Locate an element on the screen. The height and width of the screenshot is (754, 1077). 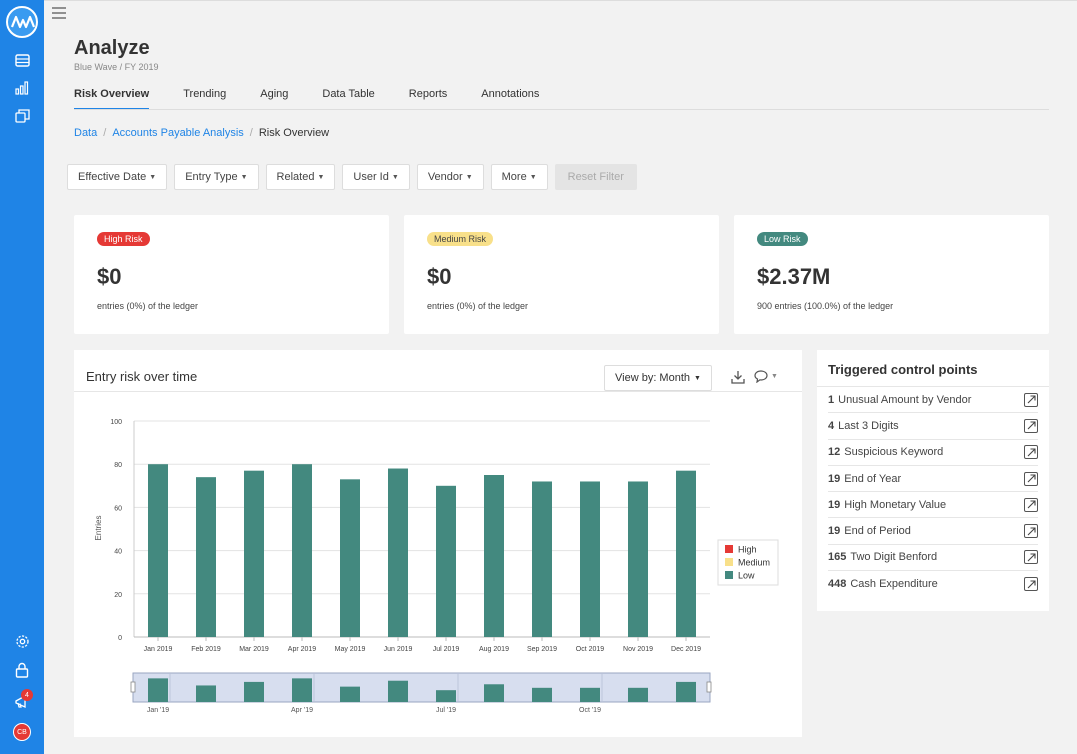
control-point-count: 1 is located at coordinates (831, 399).